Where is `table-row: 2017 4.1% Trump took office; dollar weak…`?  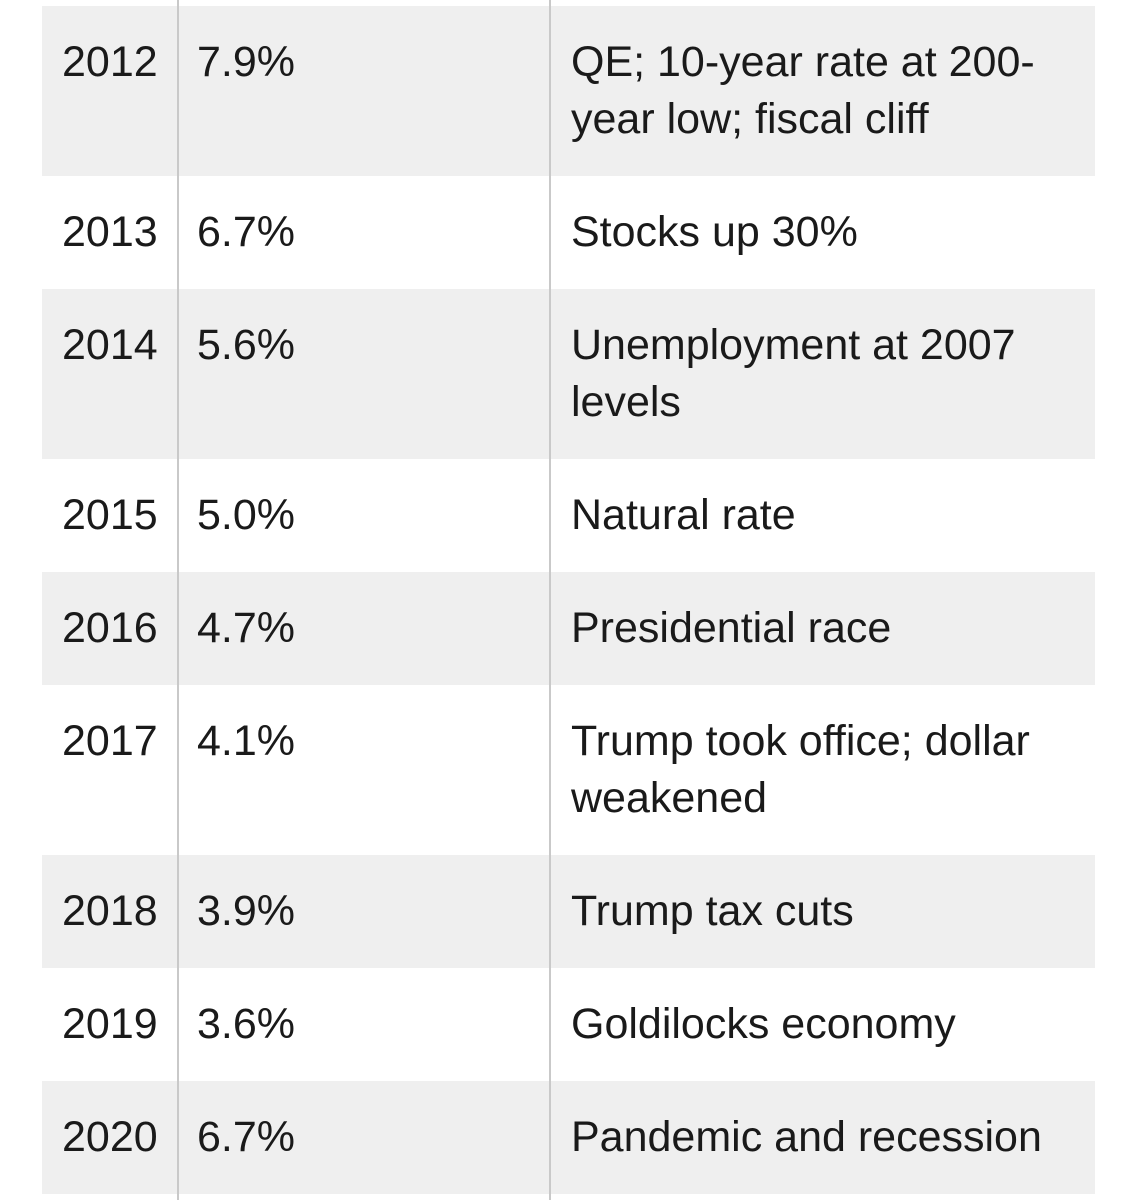
table-row: 2017 4.1% Trump took office; dollar weak… is located at coordinates (568, 770).